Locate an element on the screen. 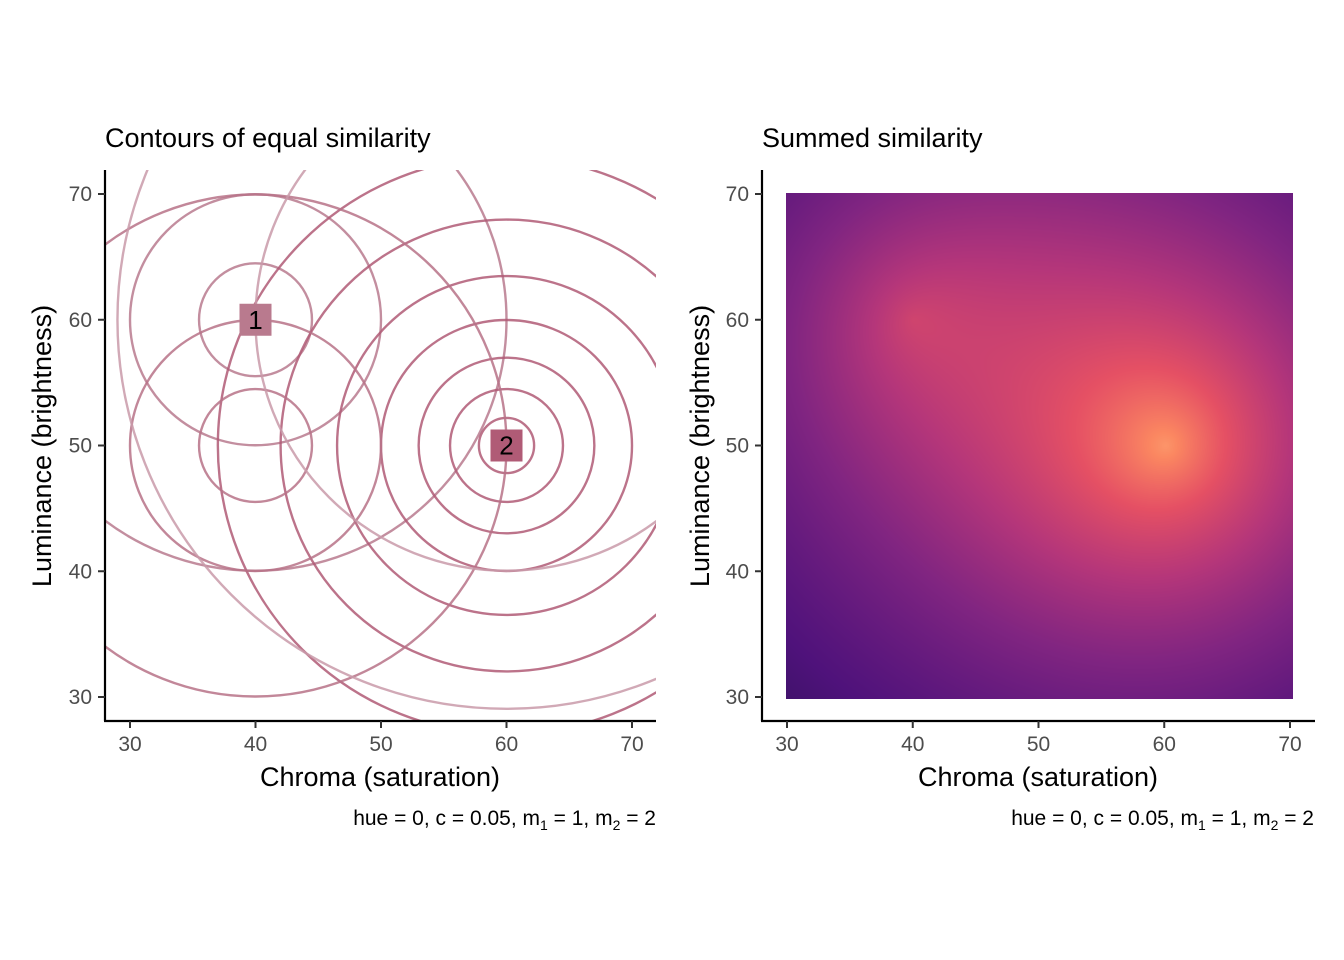 This screenshot has width=1344, height=960. exemplar-2-label: 2 is located at coordinates (506, 446).